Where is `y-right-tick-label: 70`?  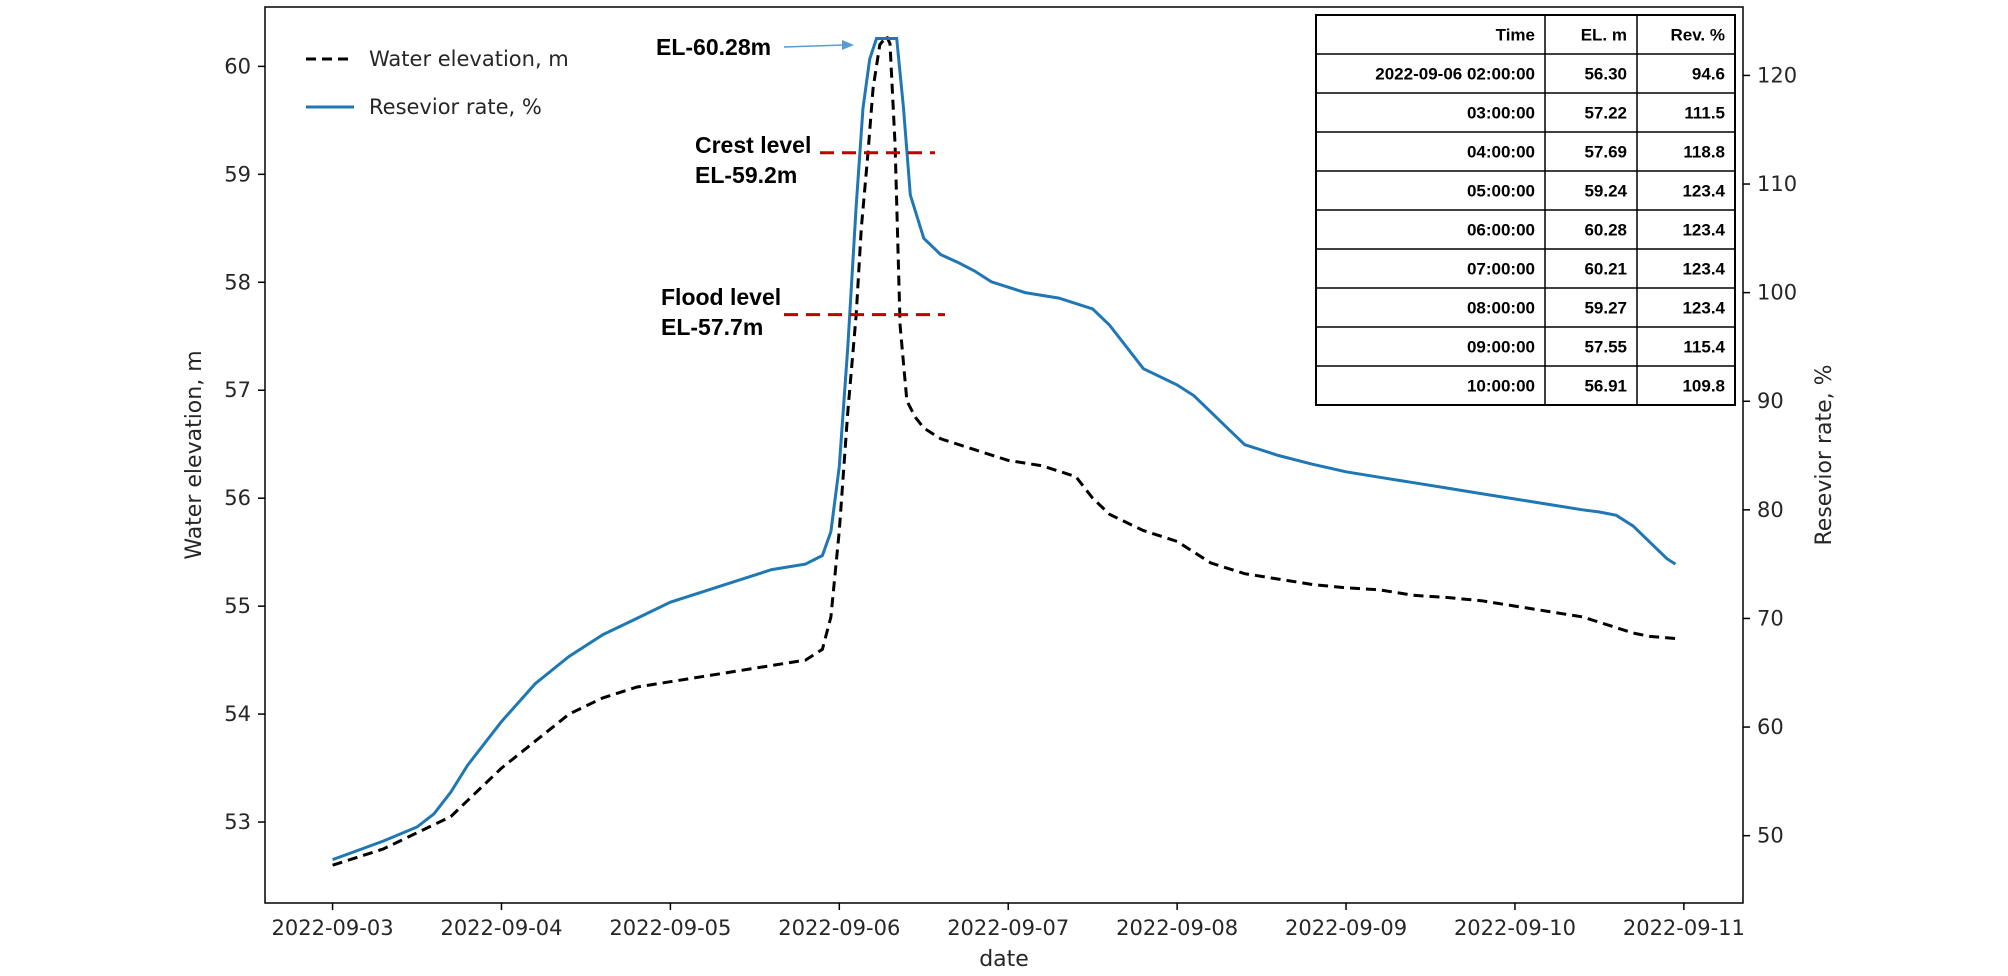 y-right-tick-label: 70 is located at coordinates (1770, 618).